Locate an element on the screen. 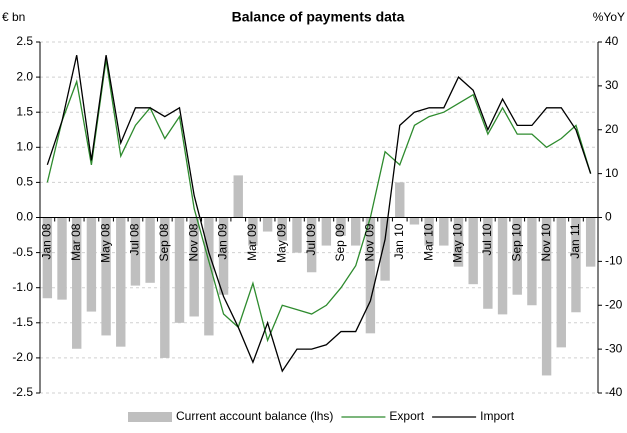 This screenshot has width=627, height=433. y-tick-label: 1.0 is located at coordinates (24, 146).